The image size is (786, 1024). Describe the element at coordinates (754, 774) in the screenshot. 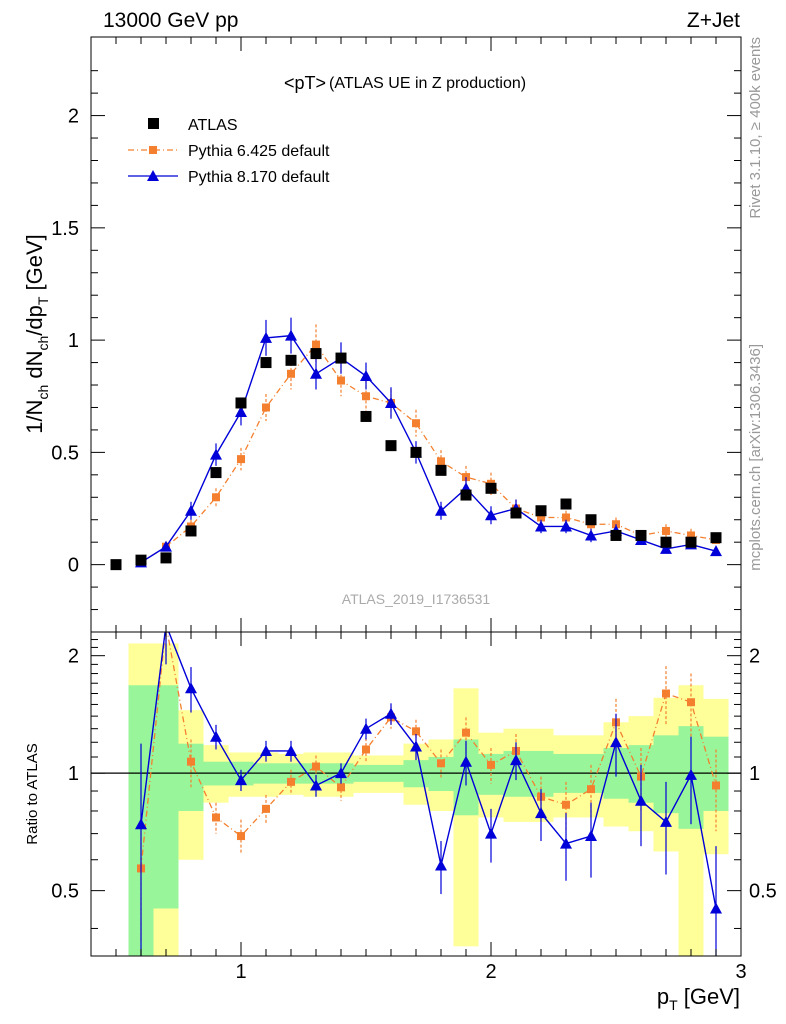

I see `ratio-y-tick-label-right: 1` at that location.